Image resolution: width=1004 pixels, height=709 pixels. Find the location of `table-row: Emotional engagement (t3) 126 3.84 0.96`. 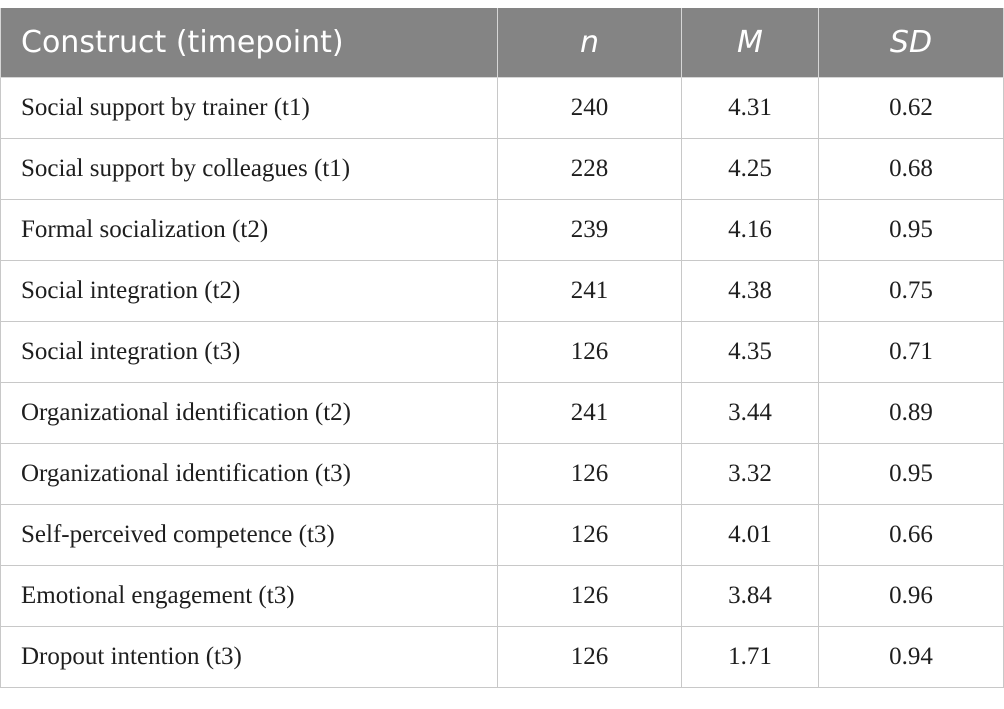

table-row: Emotional engagement (t3) 126 3.84 0.96 is located at coordinates (502, 595).